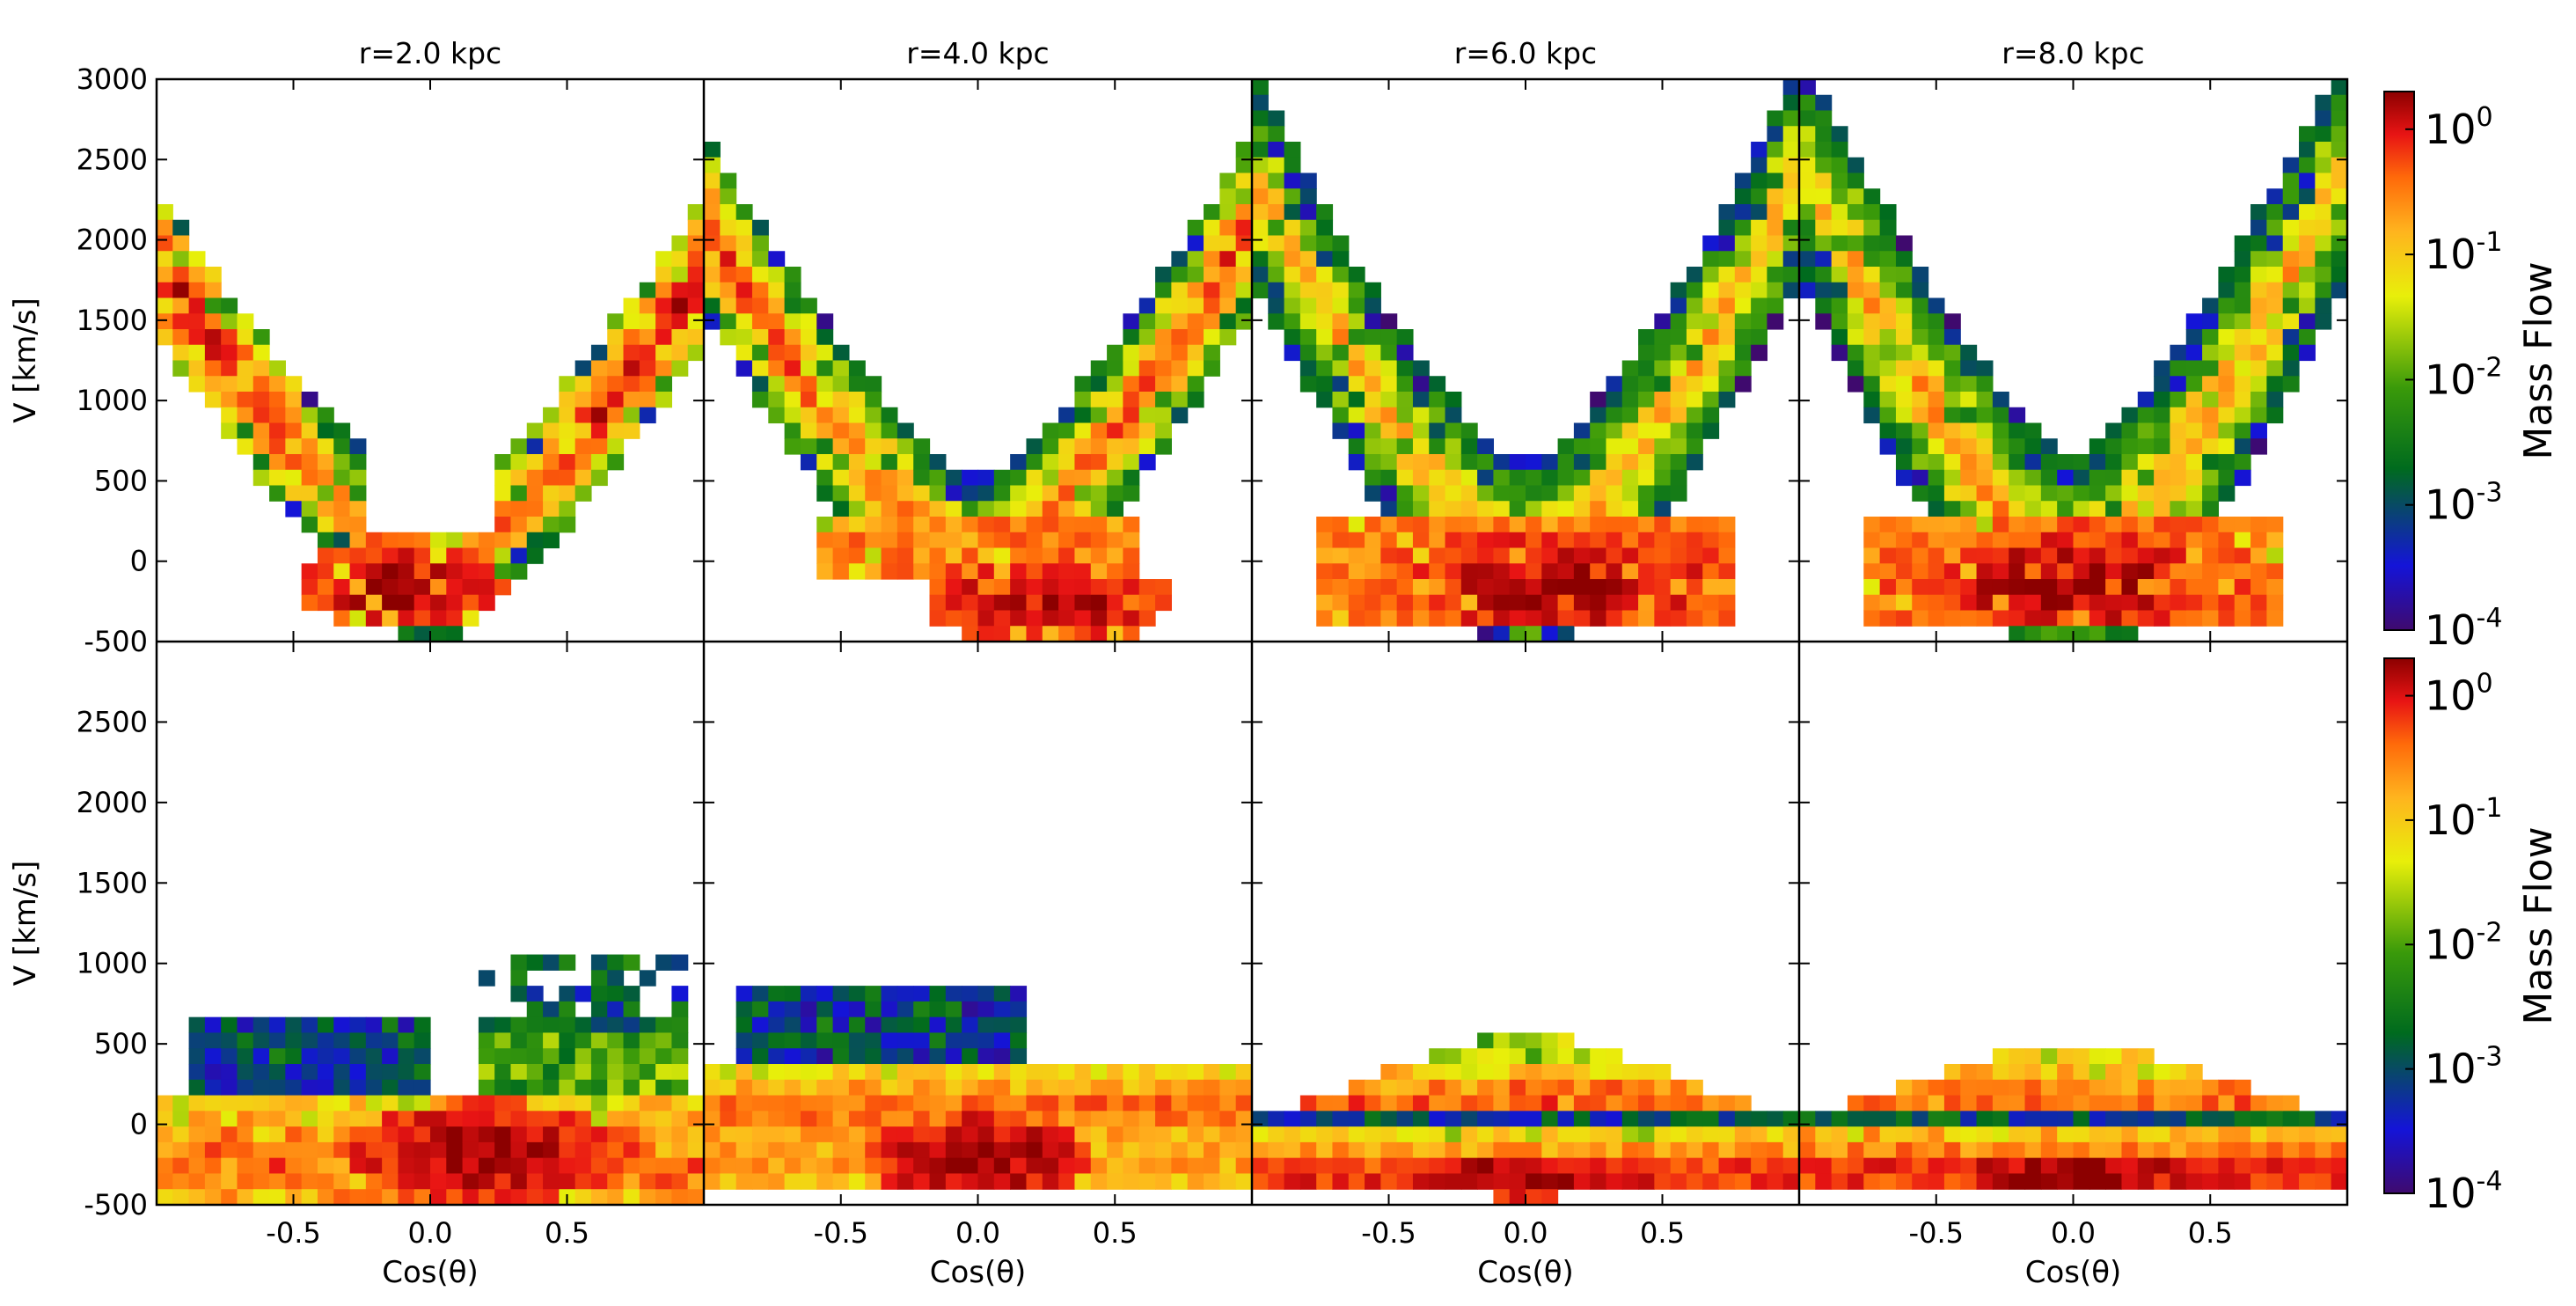 The width and height of the screenshot is (2576, 1306). Describe the element at coordinates (567, 1233) in the screenshot. I see `x-tick-label: 0.5` at that location.